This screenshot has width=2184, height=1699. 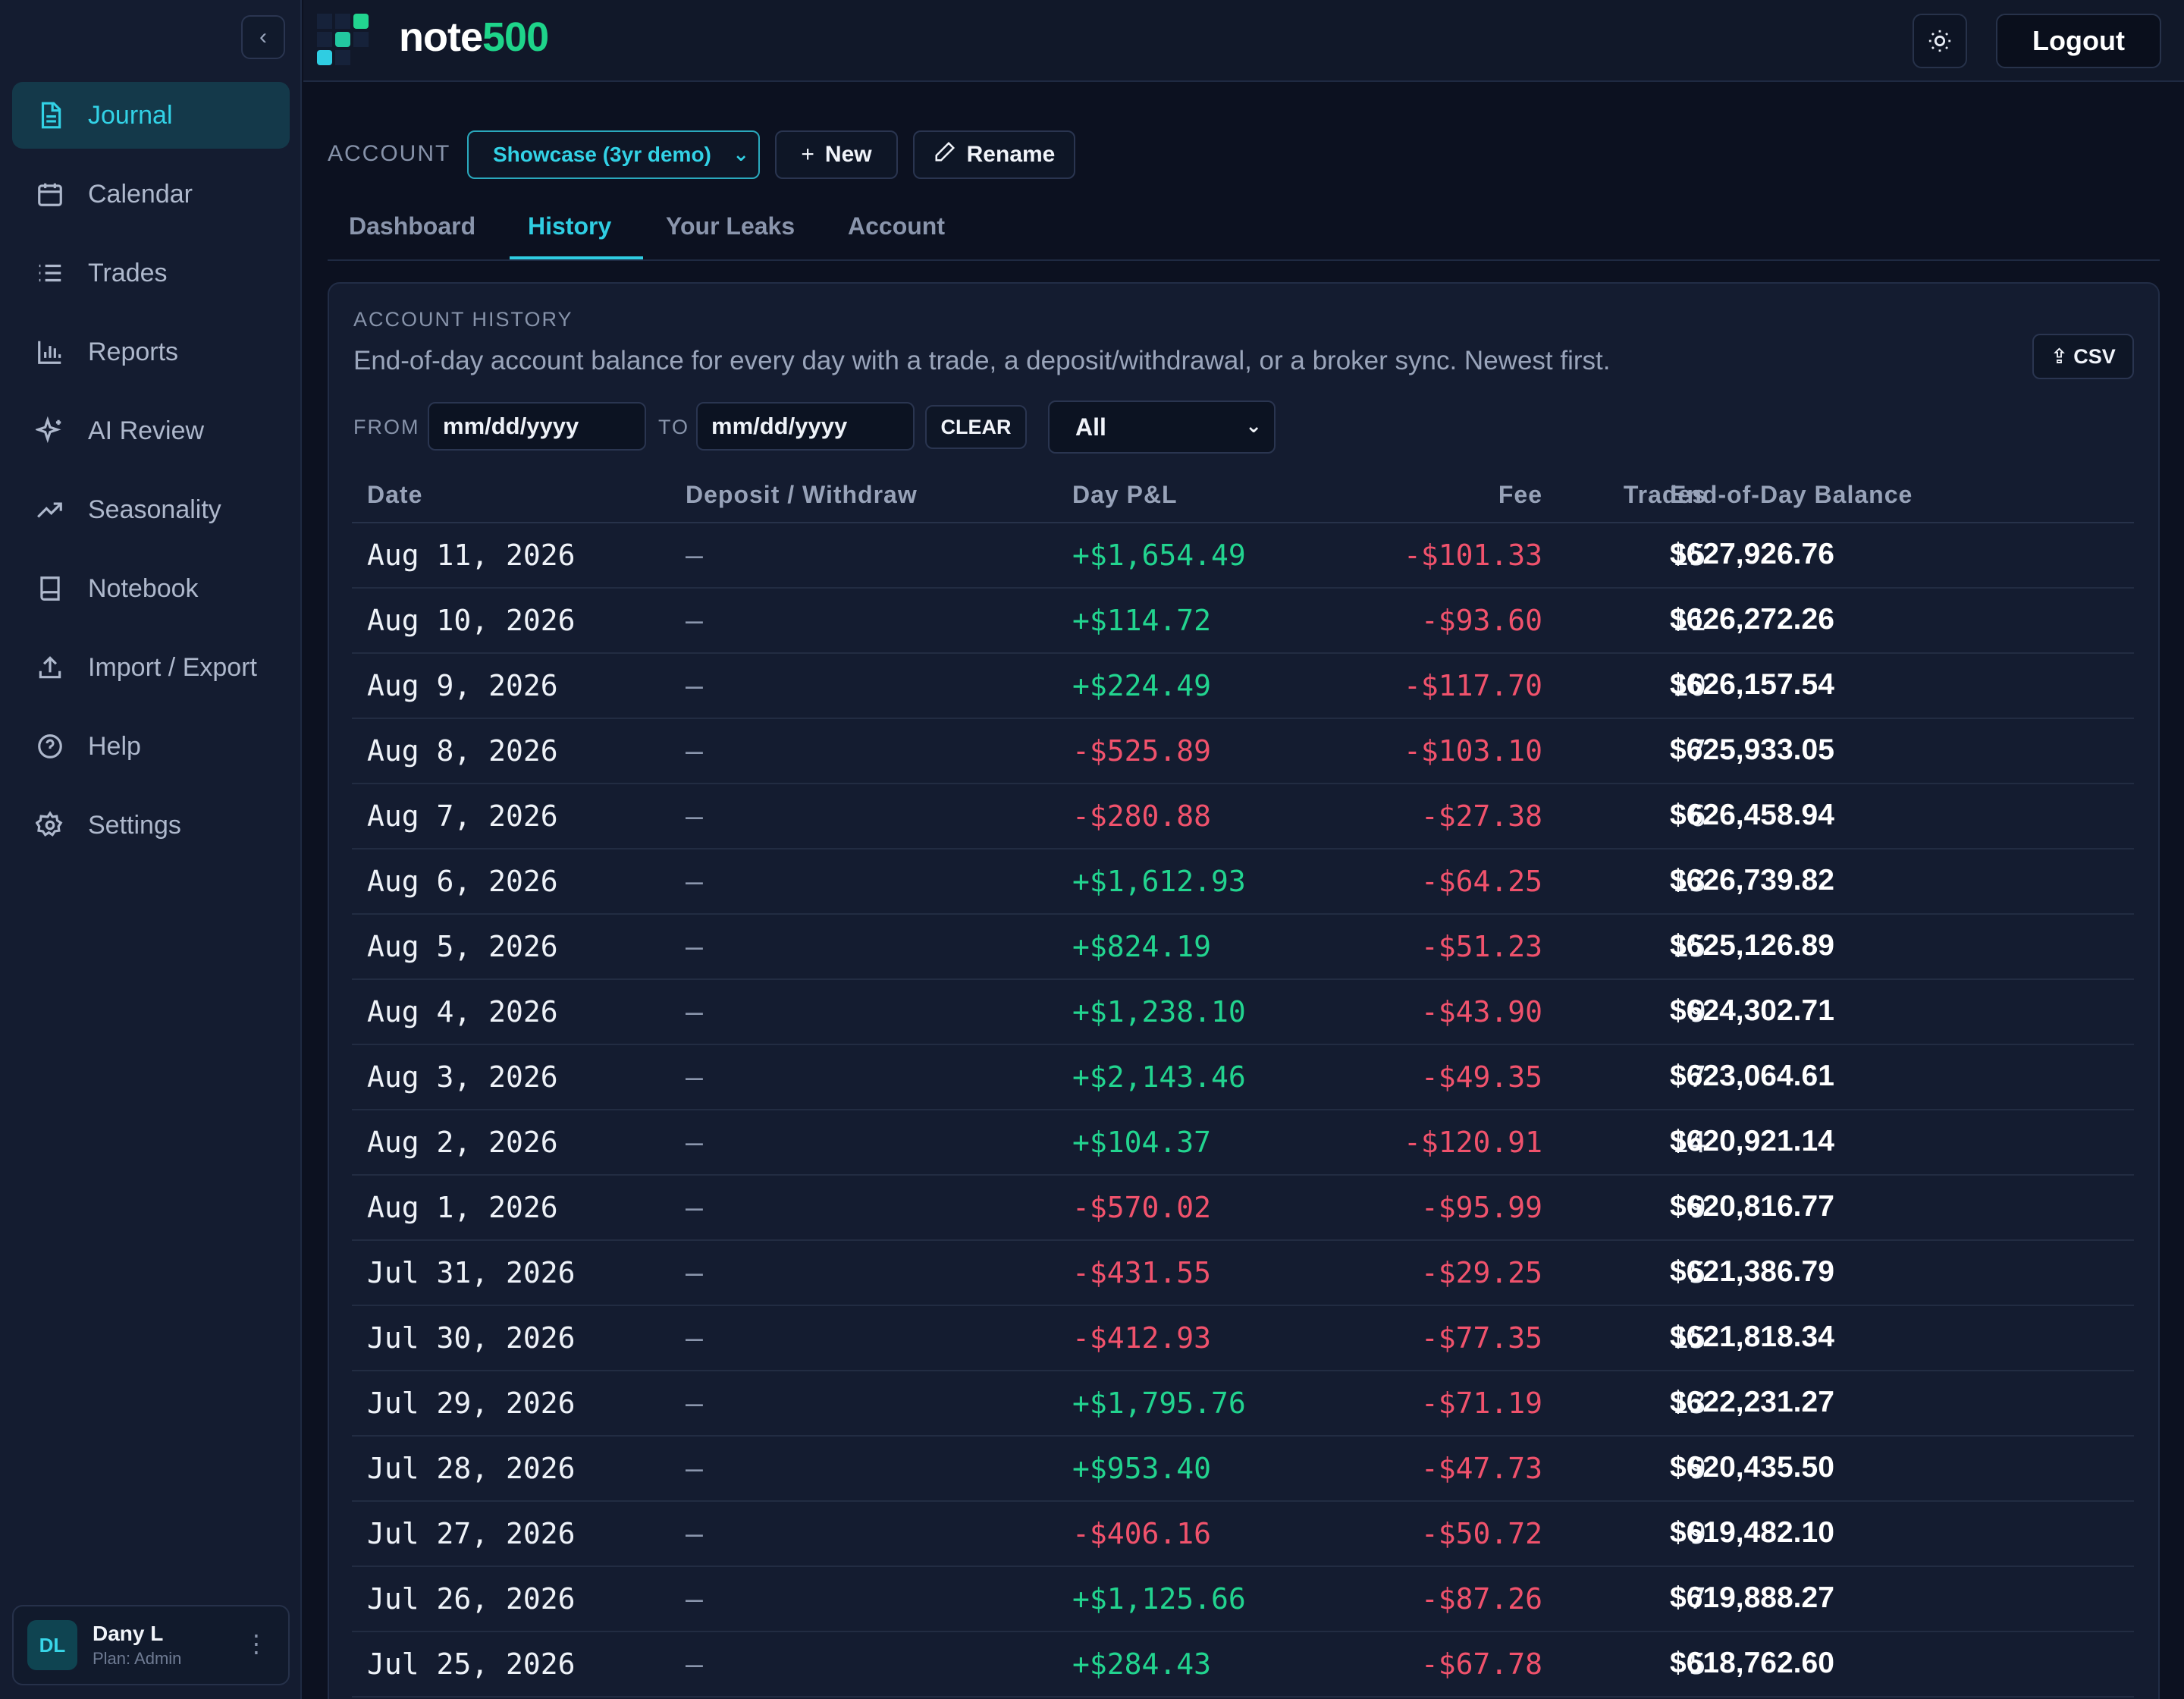 What do you see at coordinates (1752, 1011) in the screenshot?
I see `cell-balance: $624,302.71` at bounding box center [1752, 1011].